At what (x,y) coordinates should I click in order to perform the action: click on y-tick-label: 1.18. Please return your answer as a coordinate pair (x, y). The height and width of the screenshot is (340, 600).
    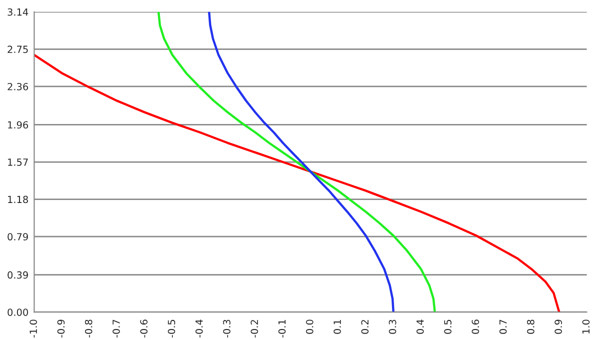
    Looking at the image, I should click on (18, 200).